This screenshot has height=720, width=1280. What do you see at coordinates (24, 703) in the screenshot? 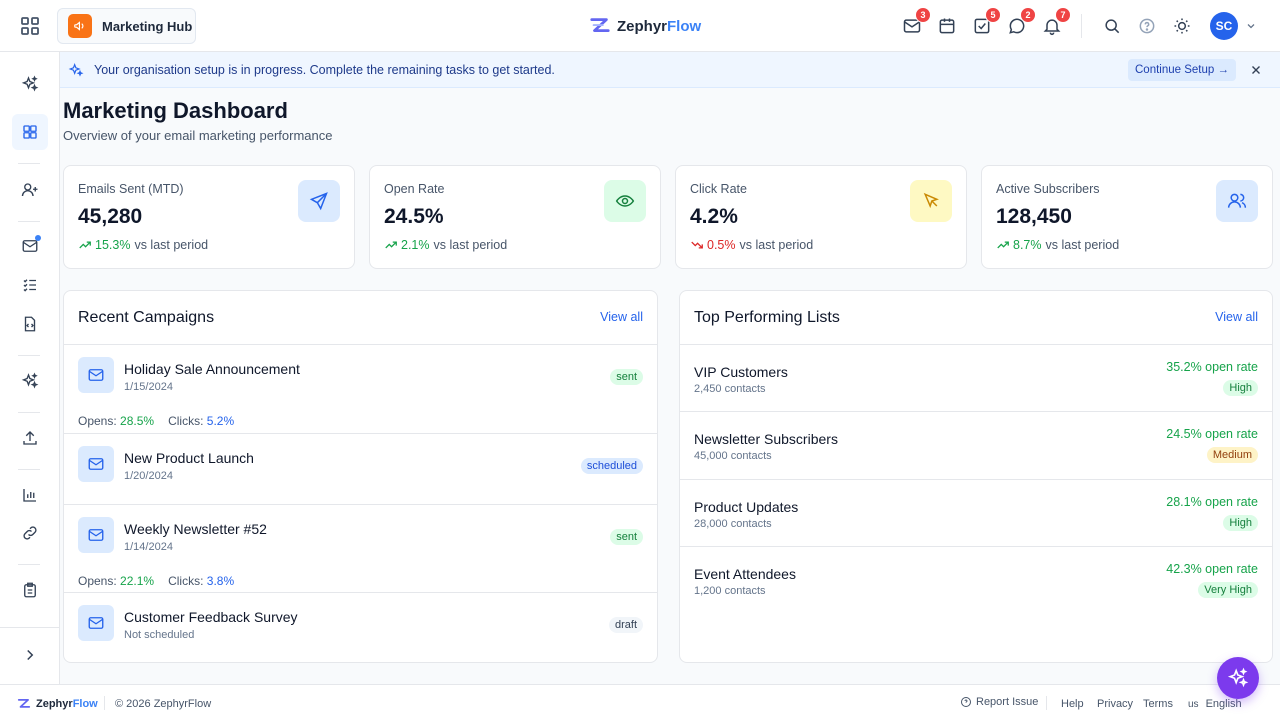
I see `zephyr-logo-icon` at bounding box center [24, 703].